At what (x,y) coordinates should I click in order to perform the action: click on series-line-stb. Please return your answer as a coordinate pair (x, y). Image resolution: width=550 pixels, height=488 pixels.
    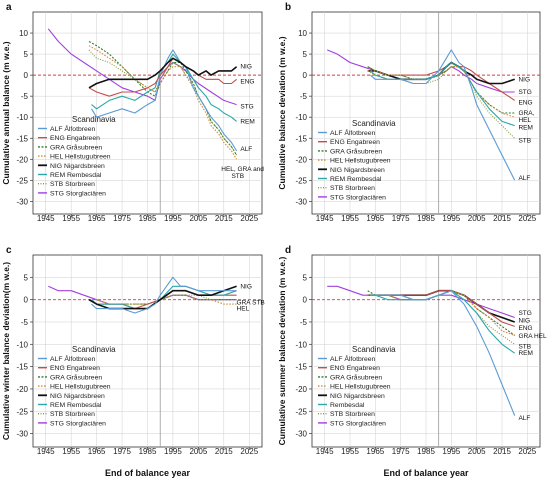
    Looking at the image, I should click on (163, 102).